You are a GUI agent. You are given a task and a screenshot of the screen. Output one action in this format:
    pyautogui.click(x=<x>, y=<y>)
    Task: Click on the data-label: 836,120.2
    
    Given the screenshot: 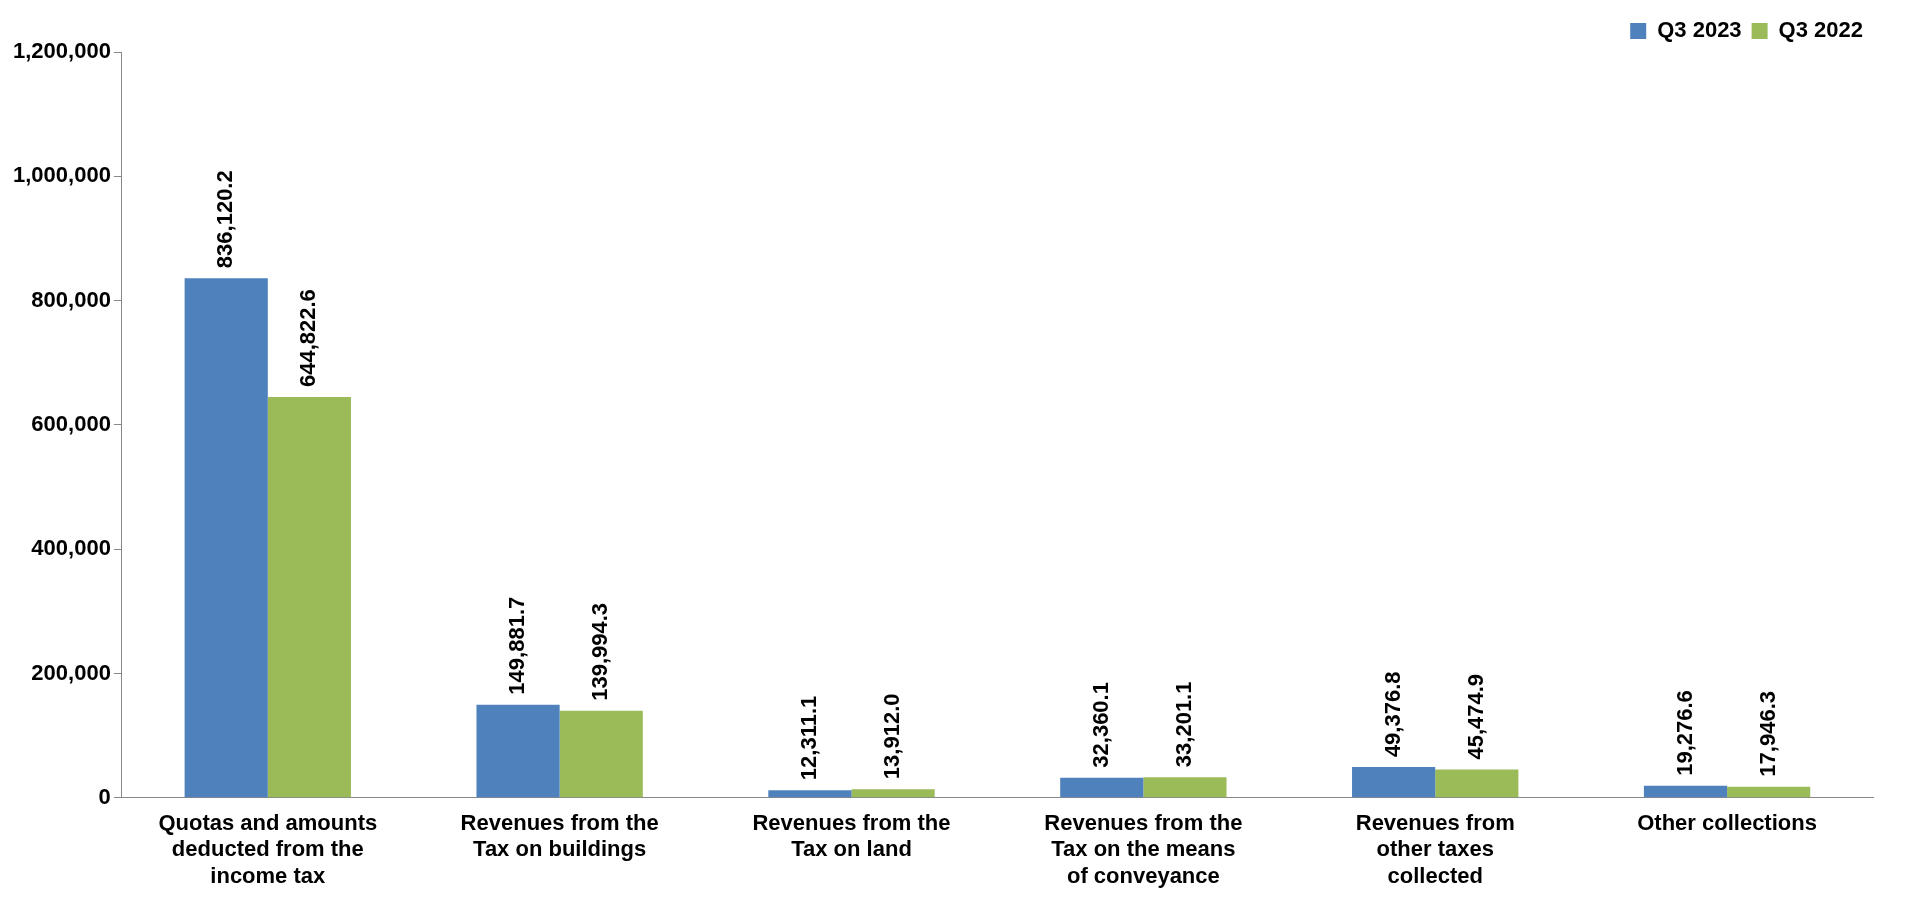 What is the action you would take?
    pyautogui.click(x=225, y=219)
    